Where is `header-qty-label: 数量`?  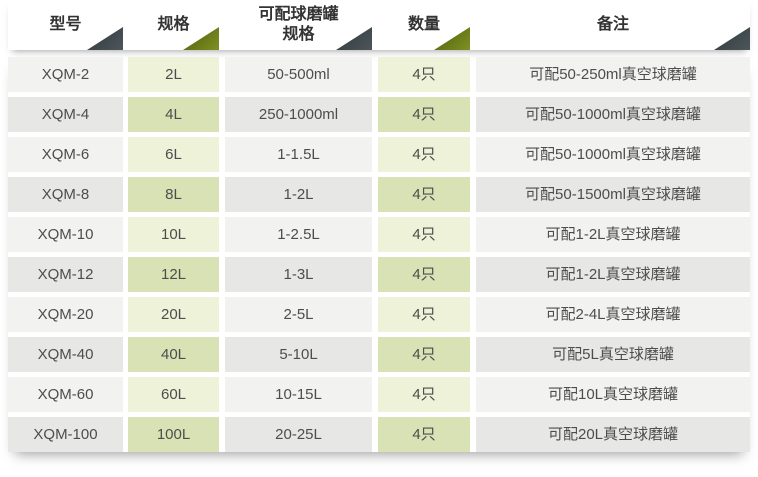 header-qty-label: 数量 is located at coordinates (423, 24).